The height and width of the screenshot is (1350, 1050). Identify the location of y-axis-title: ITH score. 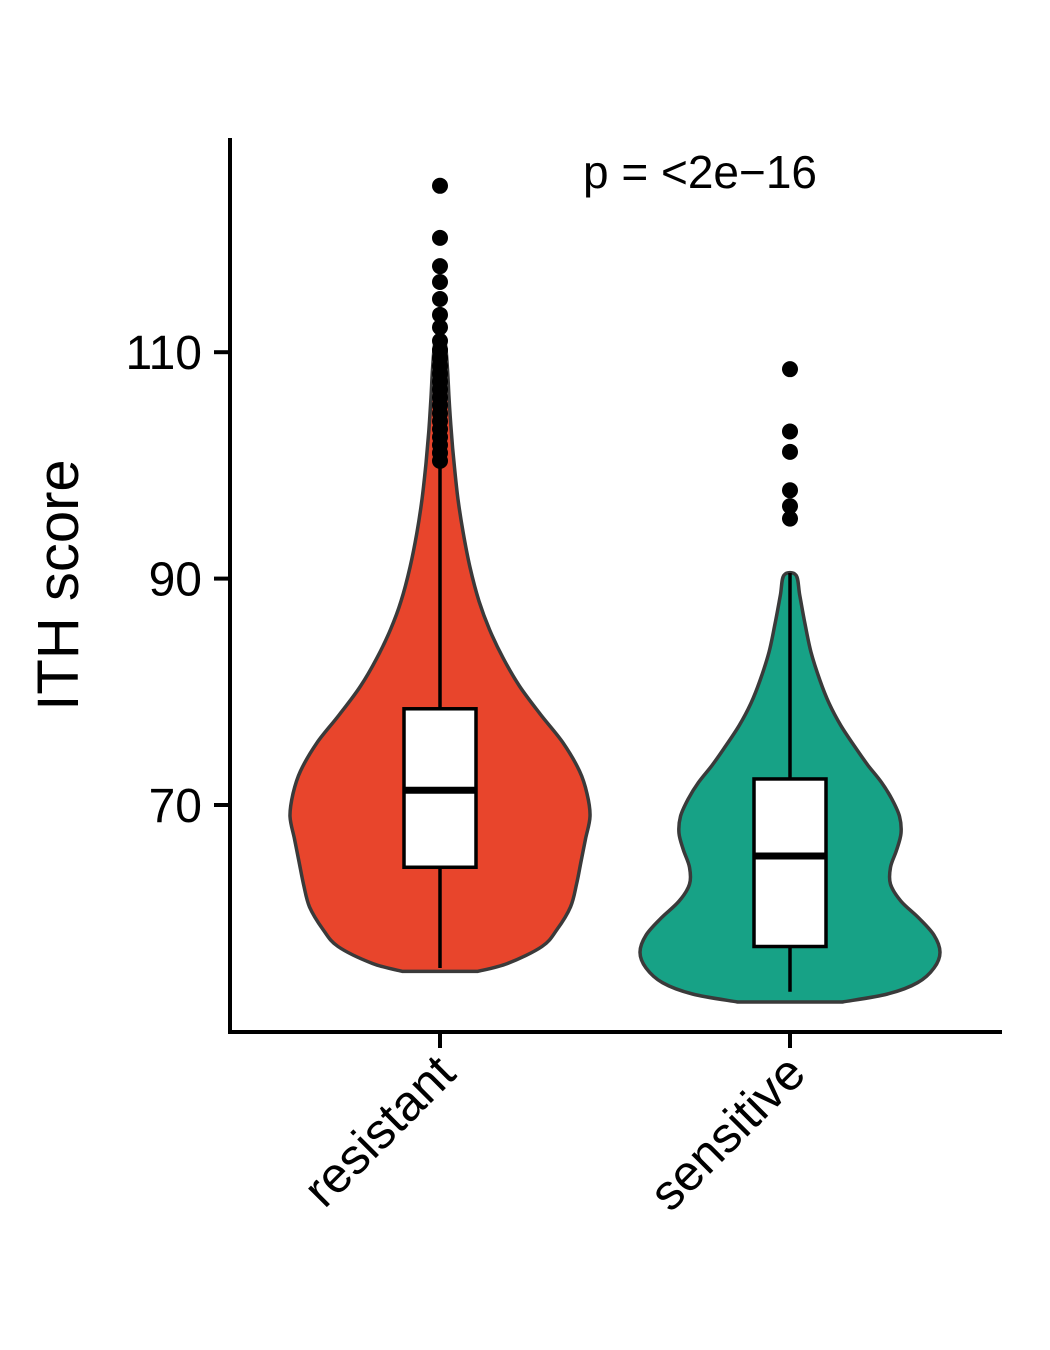
(58, 584).